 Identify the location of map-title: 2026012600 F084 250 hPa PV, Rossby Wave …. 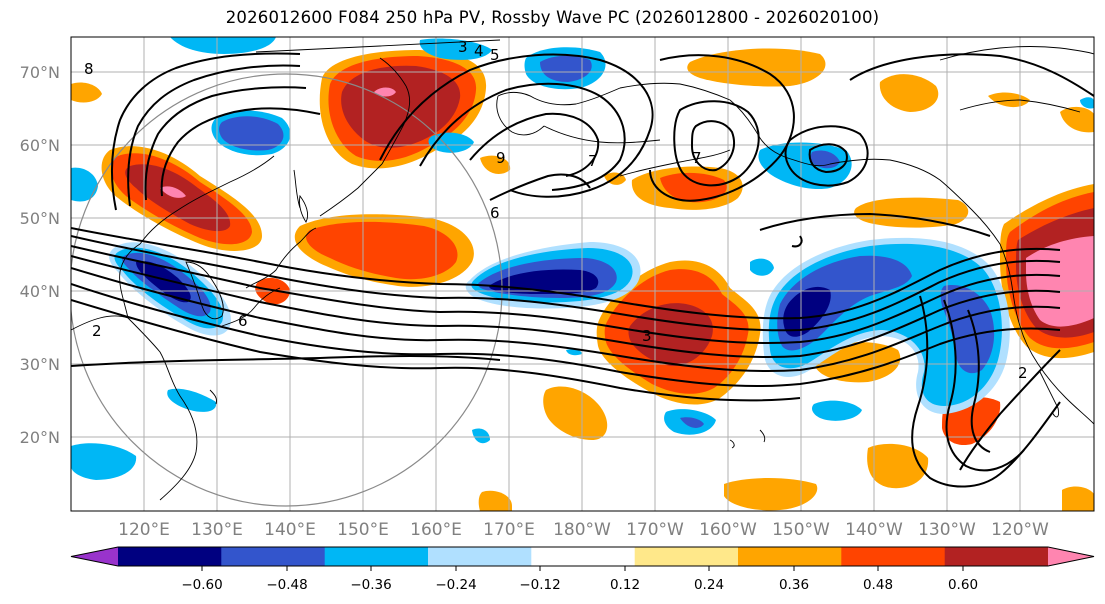
(552, 17).